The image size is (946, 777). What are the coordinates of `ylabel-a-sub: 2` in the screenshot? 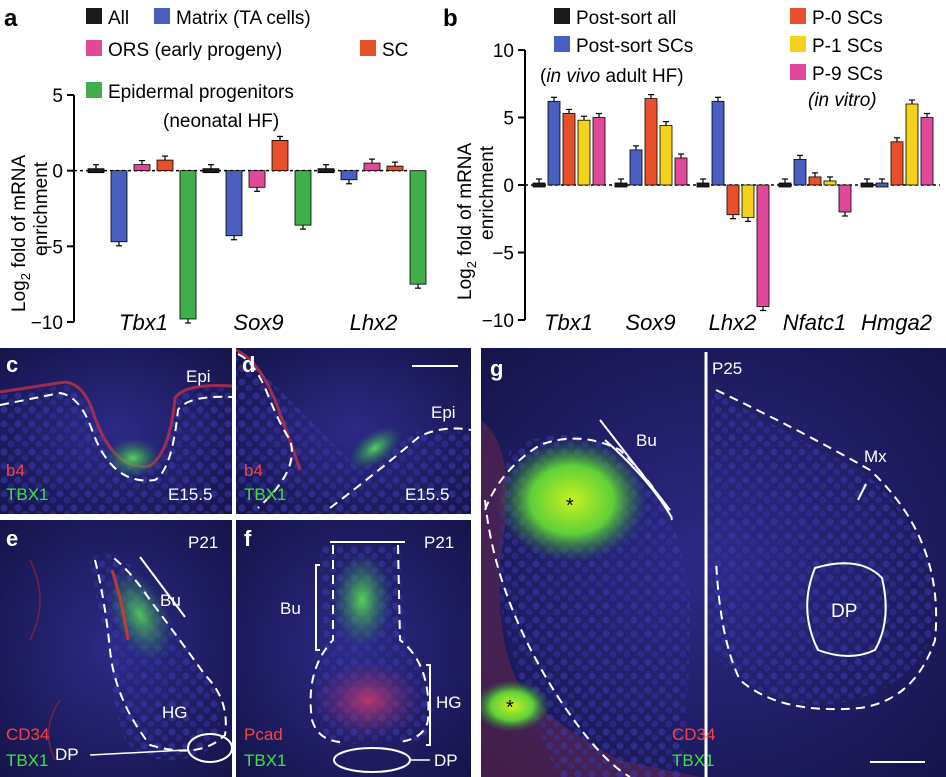 It's located at (25, 276).